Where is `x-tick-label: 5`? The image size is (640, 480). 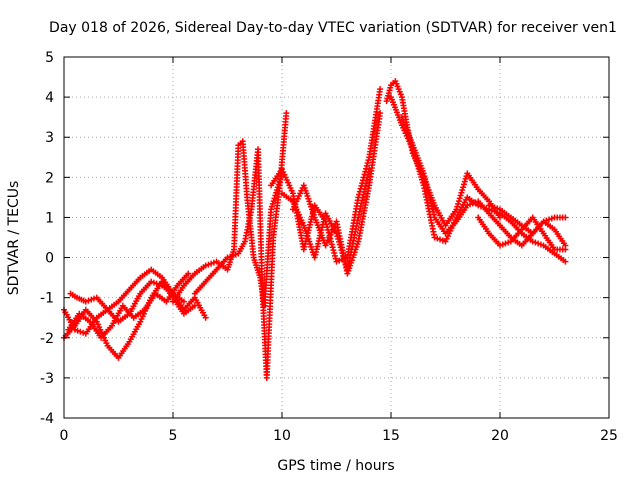
x-tick-label: 5 is located at coordinates (173, 436).